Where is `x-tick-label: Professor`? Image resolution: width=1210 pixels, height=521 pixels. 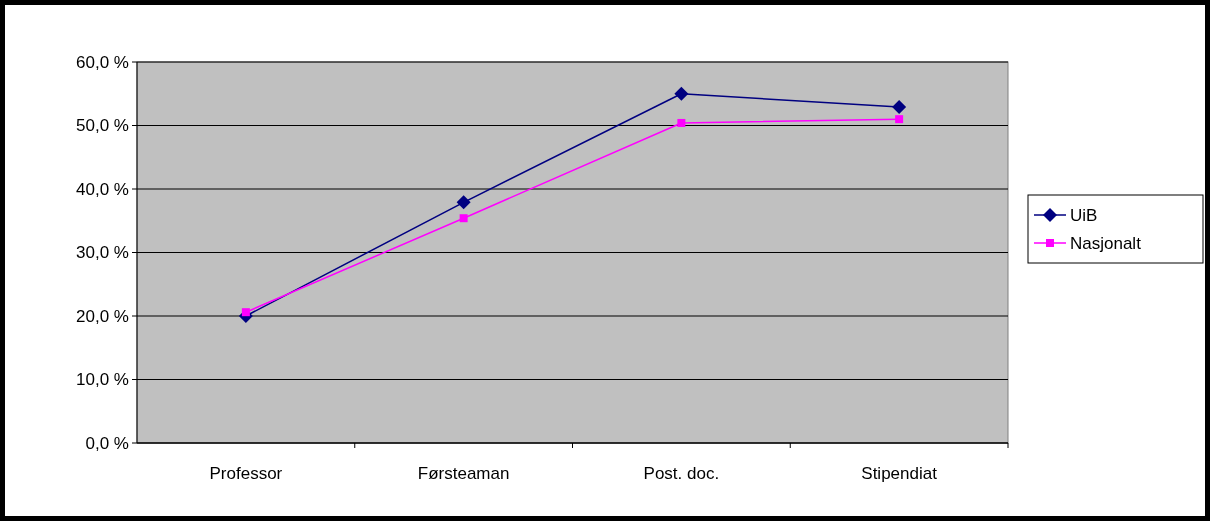
x-tick-label: Professor is located at coordinates (246, 473).